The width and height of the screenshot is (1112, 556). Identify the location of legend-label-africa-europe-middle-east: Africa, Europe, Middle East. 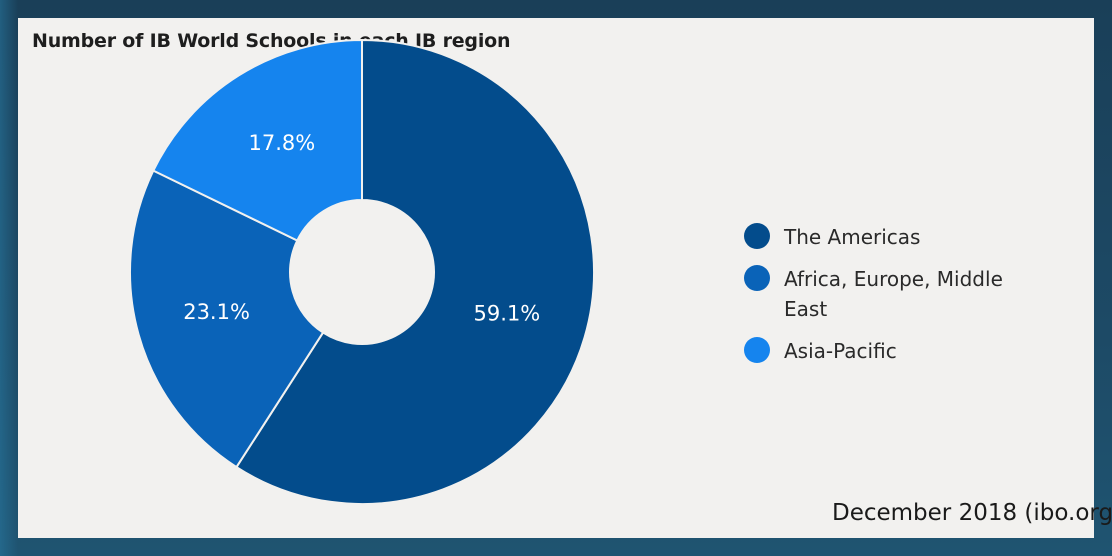
(893, 294).